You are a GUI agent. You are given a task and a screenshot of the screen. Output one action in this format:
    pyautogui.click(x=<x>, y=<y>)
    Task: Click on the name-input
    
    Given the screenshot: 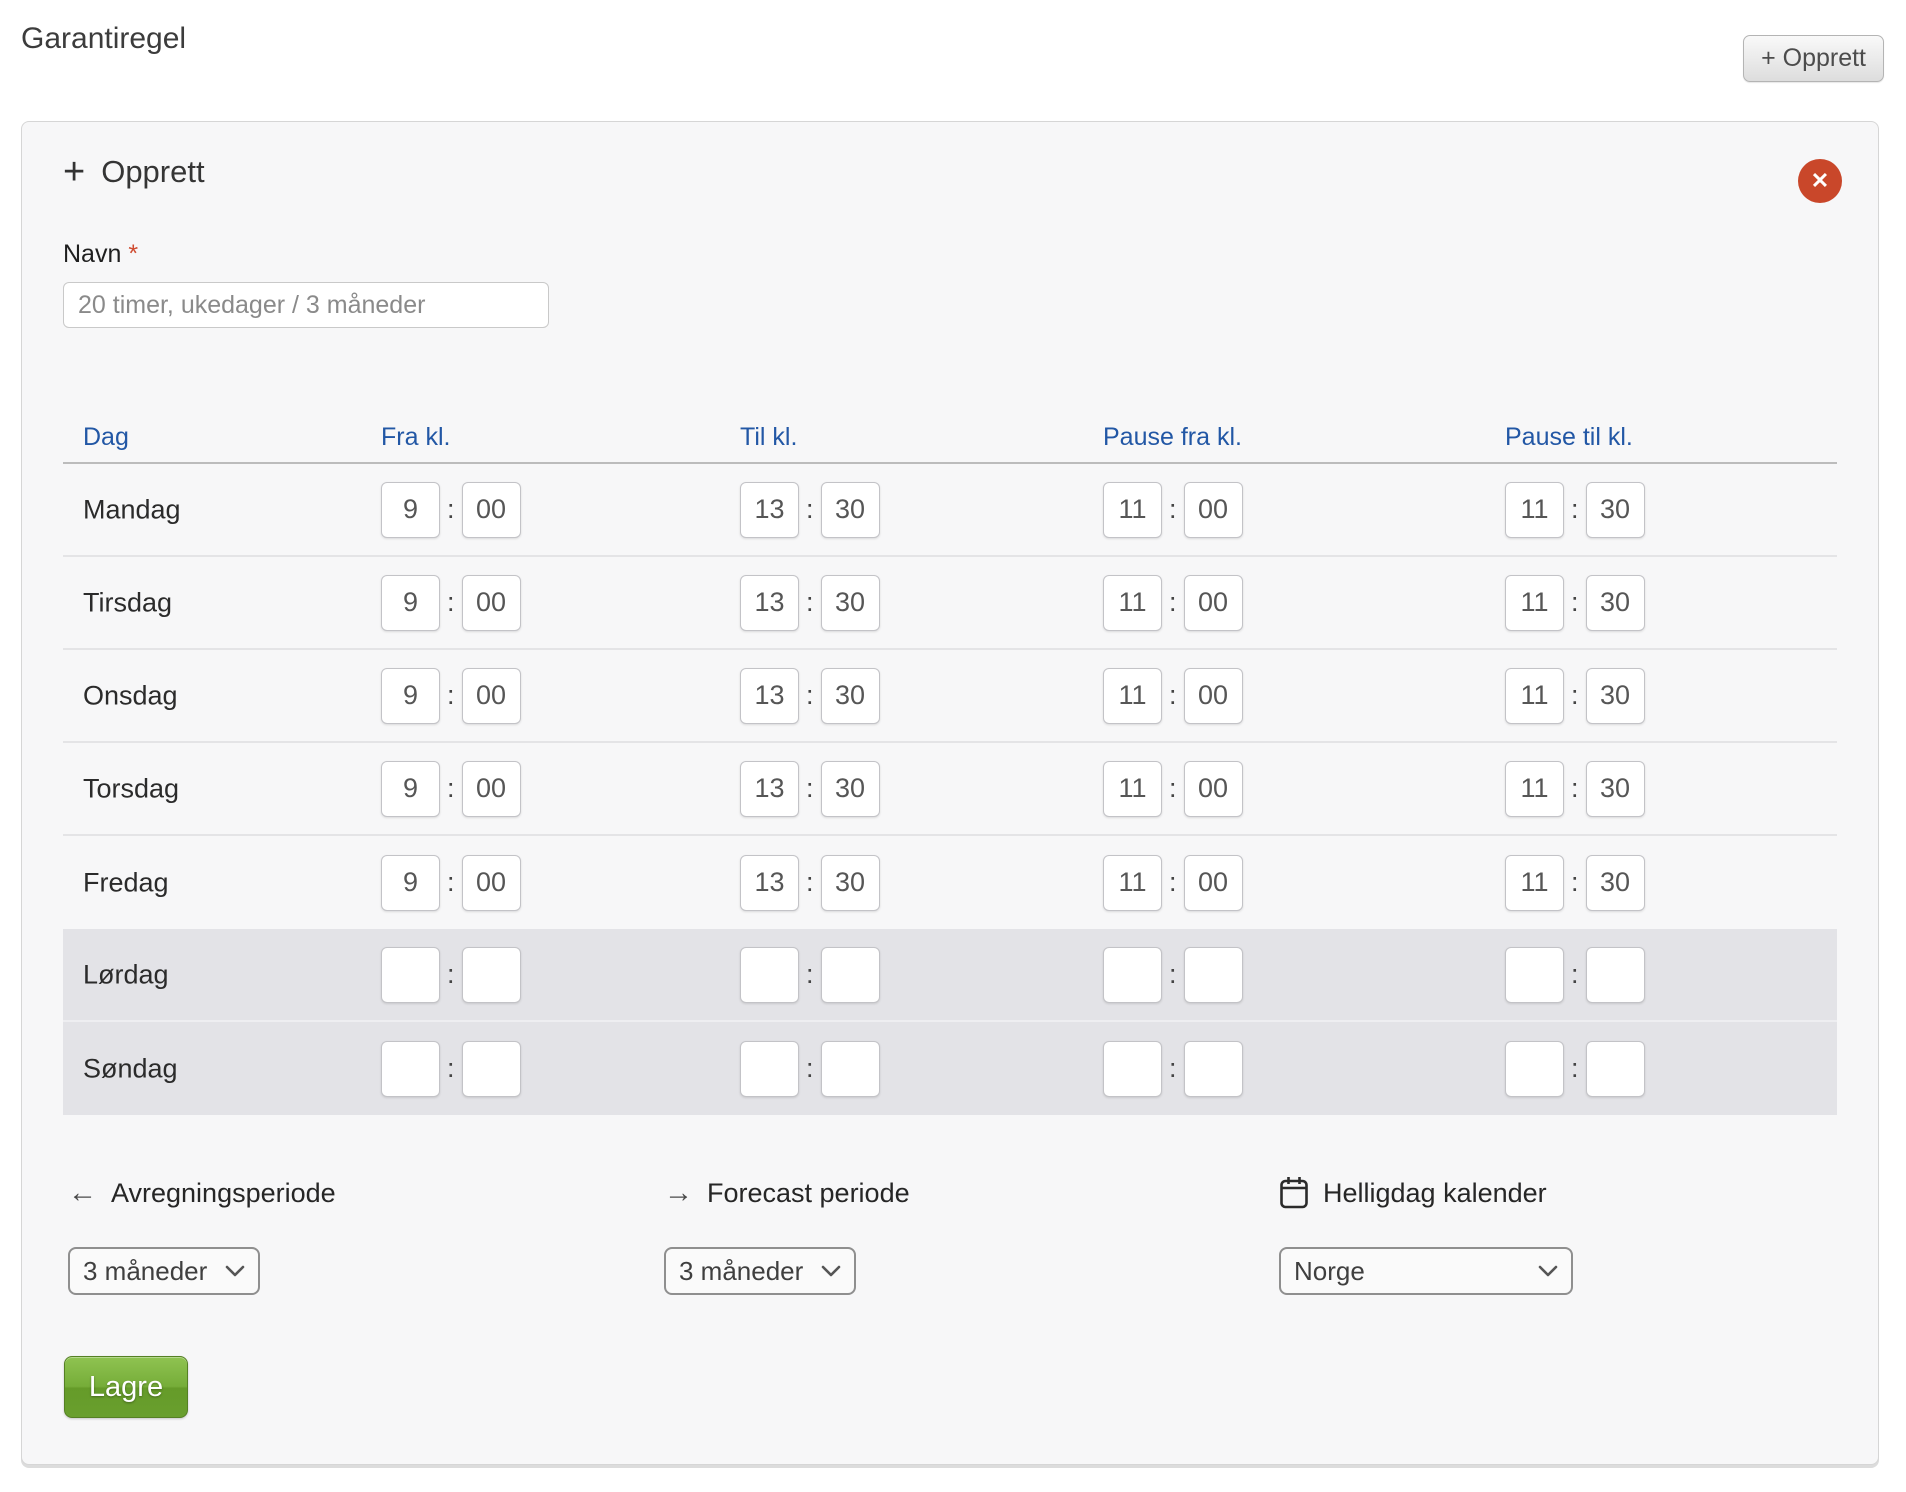 What is the action you would take?
    pyautogui.click(x=306, y=305)
    